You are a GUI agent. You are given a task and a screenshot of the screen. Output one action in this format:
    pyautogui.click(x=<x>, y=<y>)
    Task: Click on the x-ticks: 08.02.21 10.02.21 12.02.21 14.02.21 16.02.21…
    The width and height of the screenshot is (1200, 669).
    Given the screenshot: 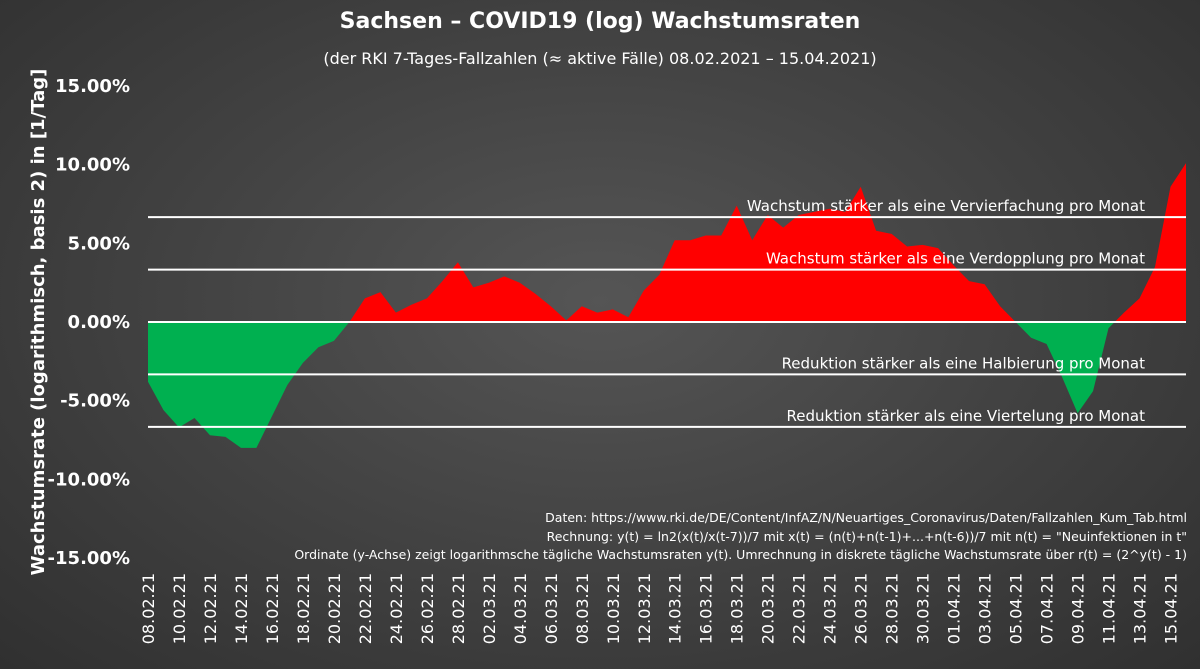 What is the action you would take?
    pyautogui.click(x=660, y=608)
    